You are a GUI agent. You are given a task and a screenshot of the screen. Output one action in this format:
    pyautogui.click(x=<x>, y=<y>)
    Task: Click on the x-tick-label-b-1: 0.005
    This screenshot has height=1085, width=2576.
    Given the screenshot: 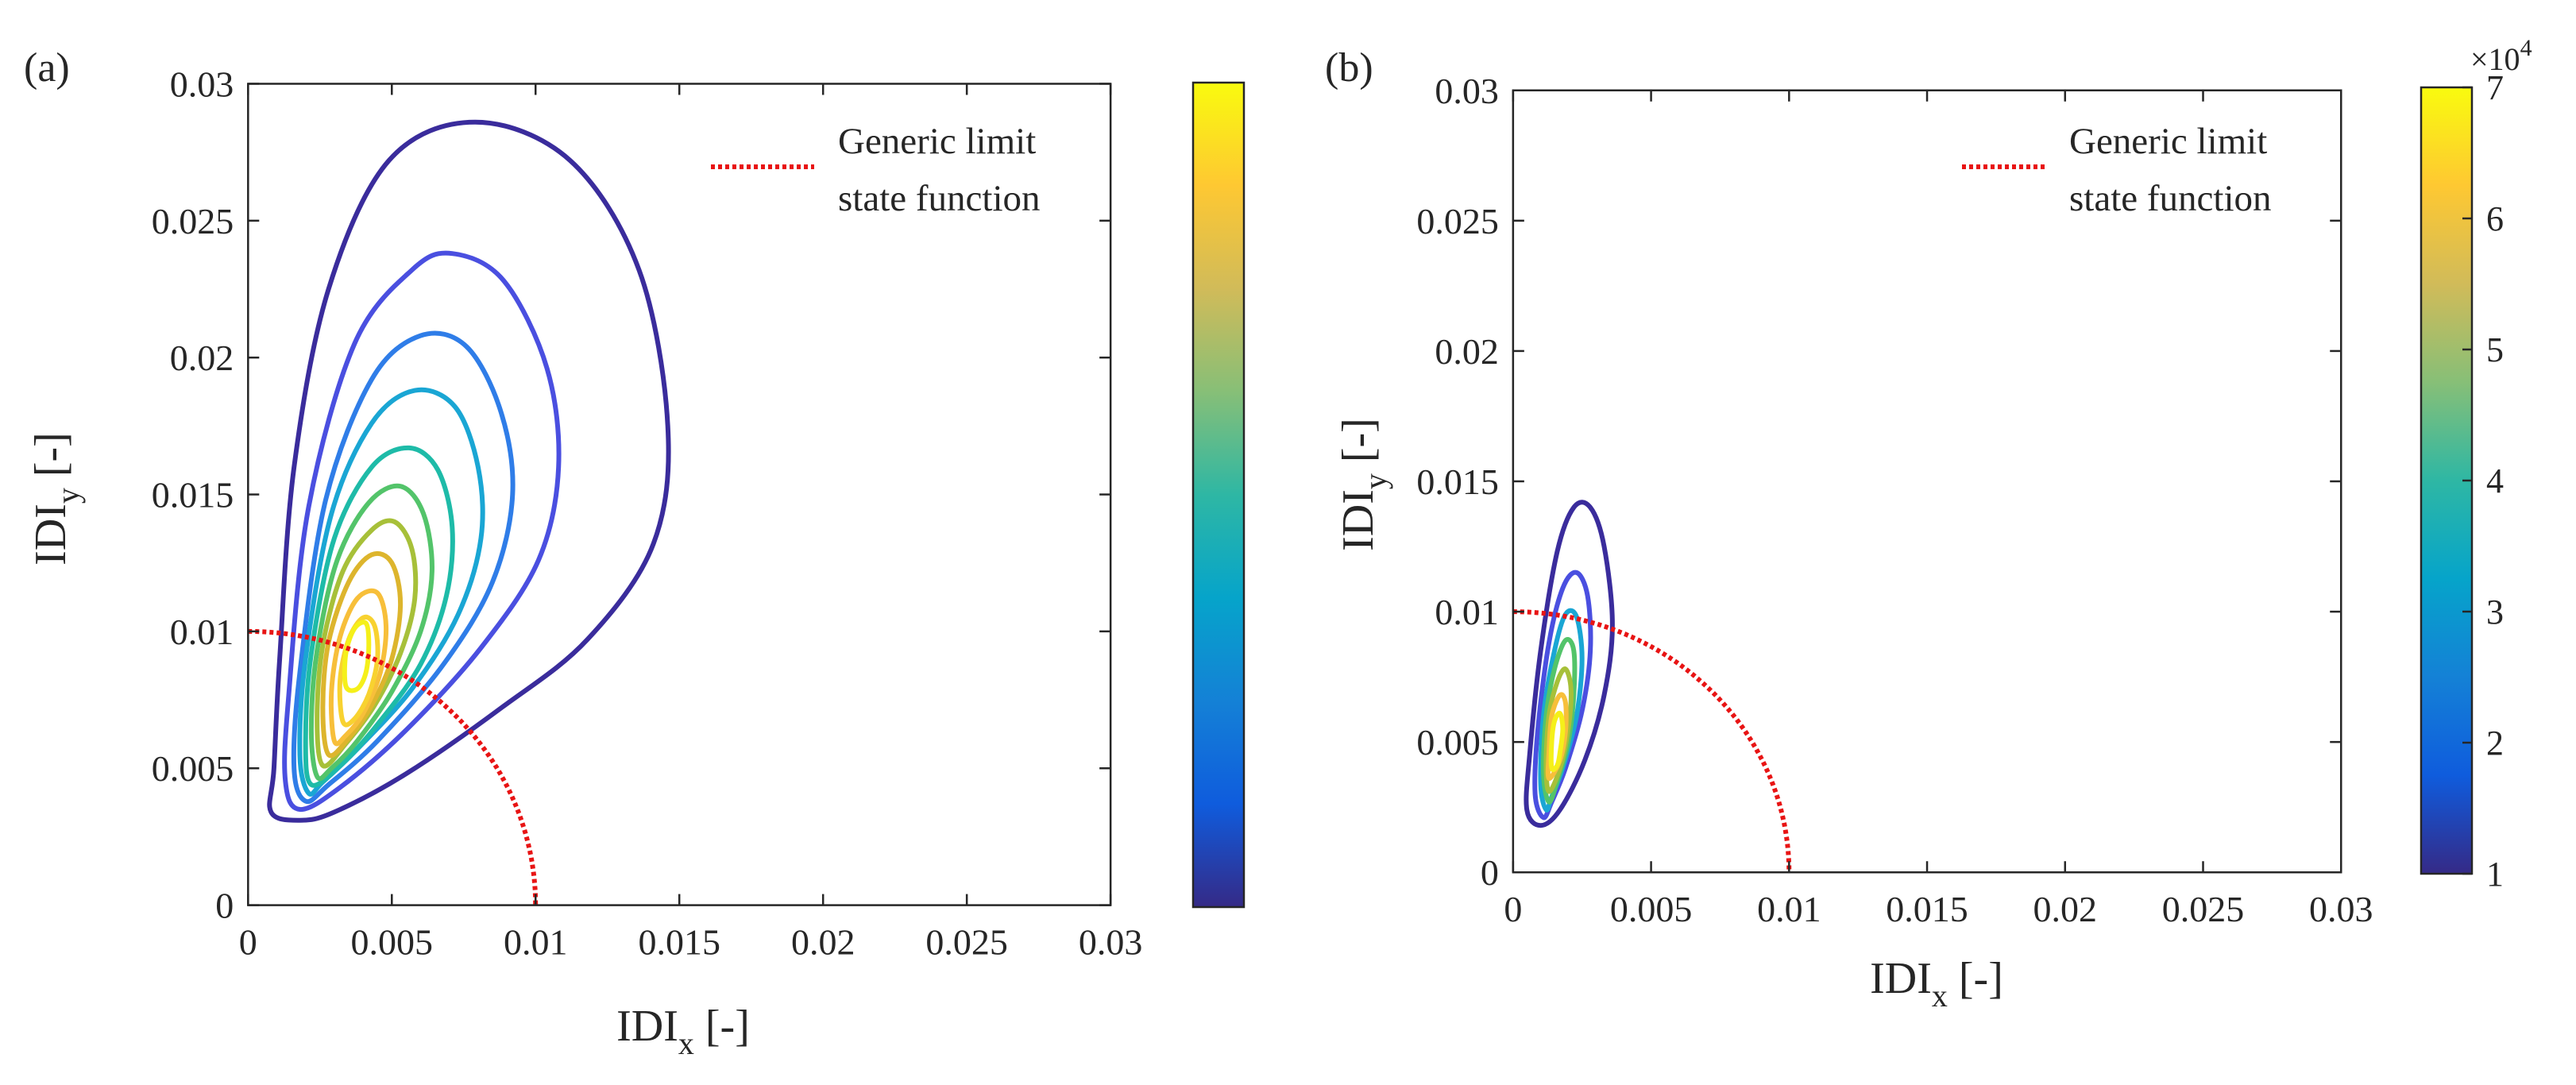 What is the action you would take?
    pyautogui.click(x=1652, y=909)
    